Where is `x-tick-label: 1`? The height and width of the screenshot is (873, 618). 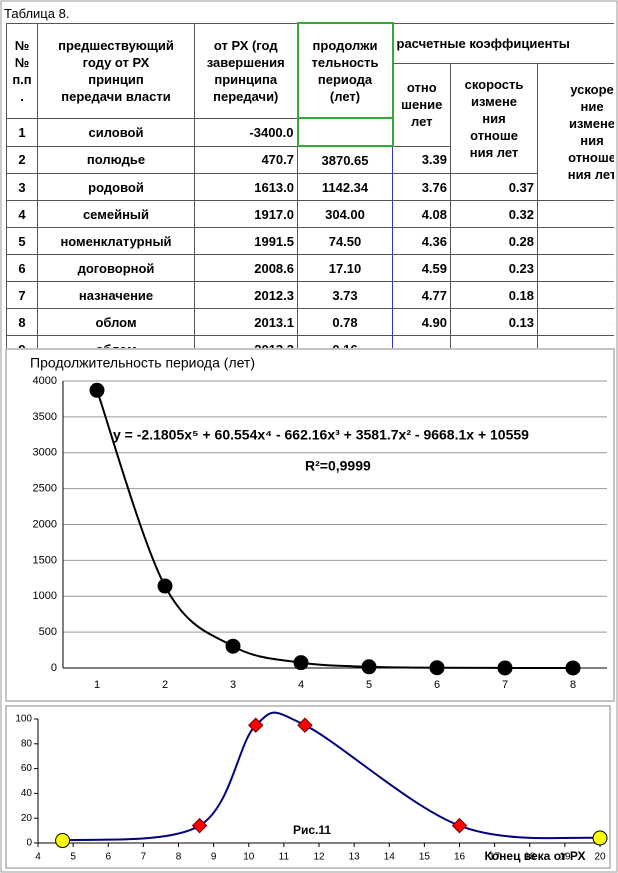
x-tick-label: 1 is located at coordinates (97, 685).